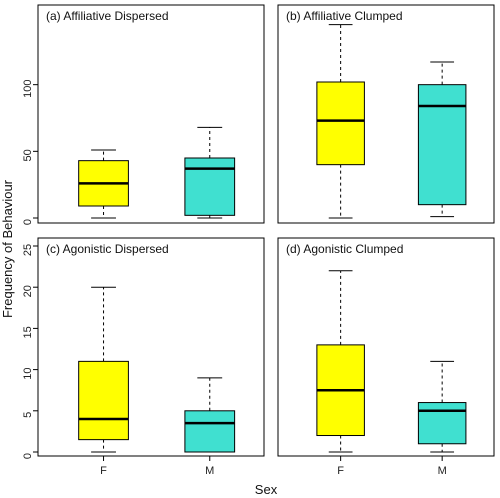  What do you see at coordinates (344, 16) in the screenshot?
I see `panel-title: (b) Affiliative Clumped` at bounding box center [344, 16].